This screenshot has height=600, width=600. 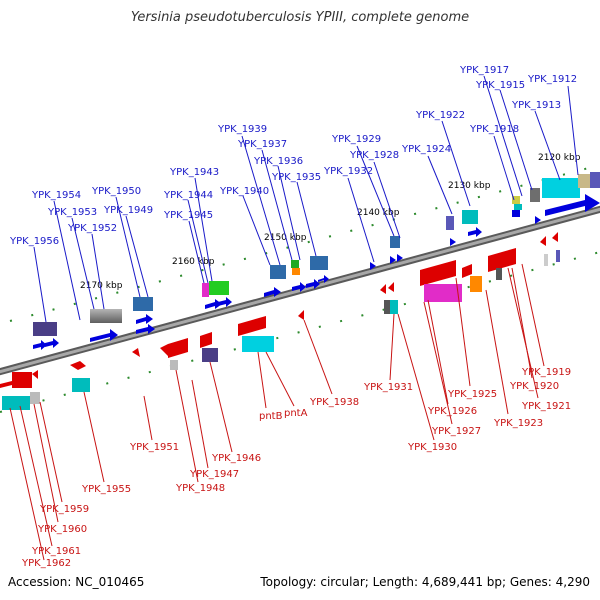 What do you see at coordinates (64, 509) in the screenshot?
I see `gene-label: YPK_1959` at bounding box center [64, 509].